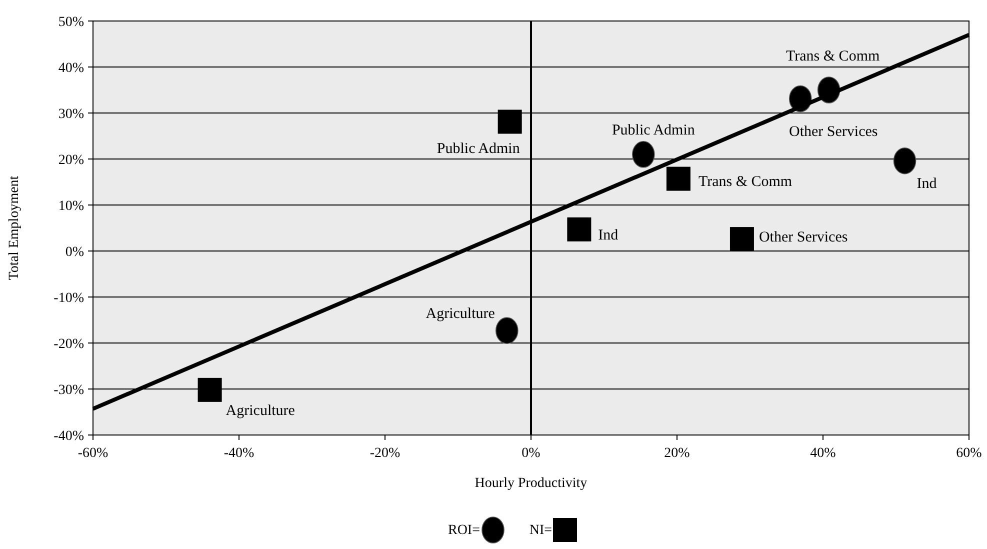 This screenshot has height=549, width=987. I want to click on x-tick-label: 40%, so click(823, 453).